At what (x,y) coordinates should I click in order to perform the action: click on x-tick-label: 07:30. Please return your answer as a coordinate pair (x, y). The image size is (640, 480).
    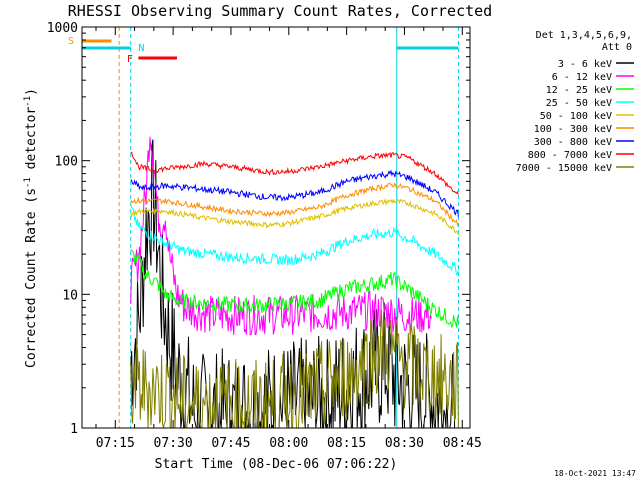
    Looking at the image, I should click on (173, 443).